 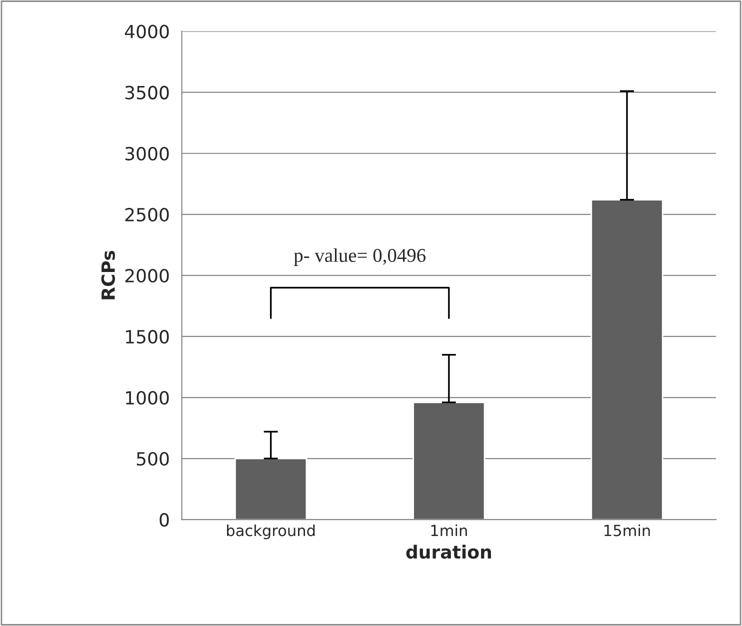 What do you see at coordinates (147, 397) in the screenshot?
I see `y-tick-label: 1000` at bounding box center [147, 397].